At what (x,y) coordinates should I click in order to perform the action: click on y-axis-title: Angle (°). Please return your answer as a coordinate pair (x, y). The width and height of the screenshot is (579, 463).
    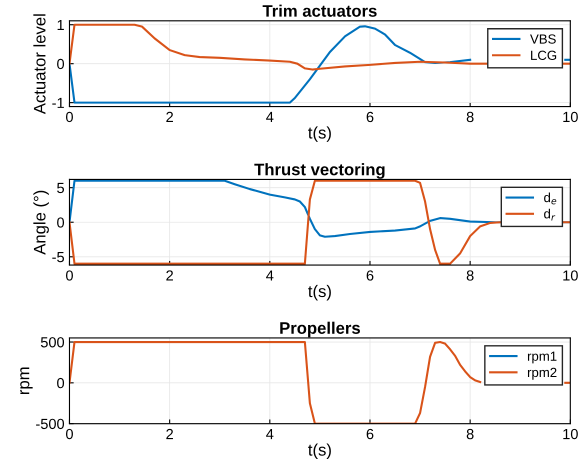
    Looking at the image, I should click on (41, 222).